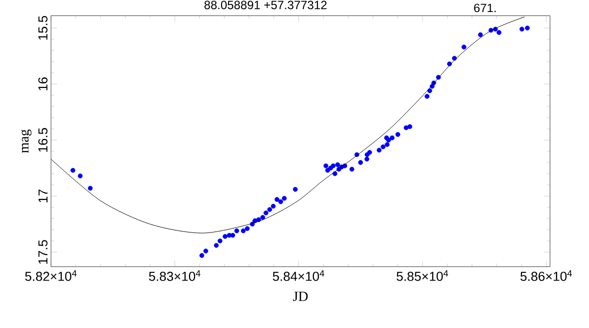 The height and width of the screenshot is (328, 589). Describe the element at coordinates (43, 140) in the screenshot. I see `y-tick-label: 16.5` at that location.